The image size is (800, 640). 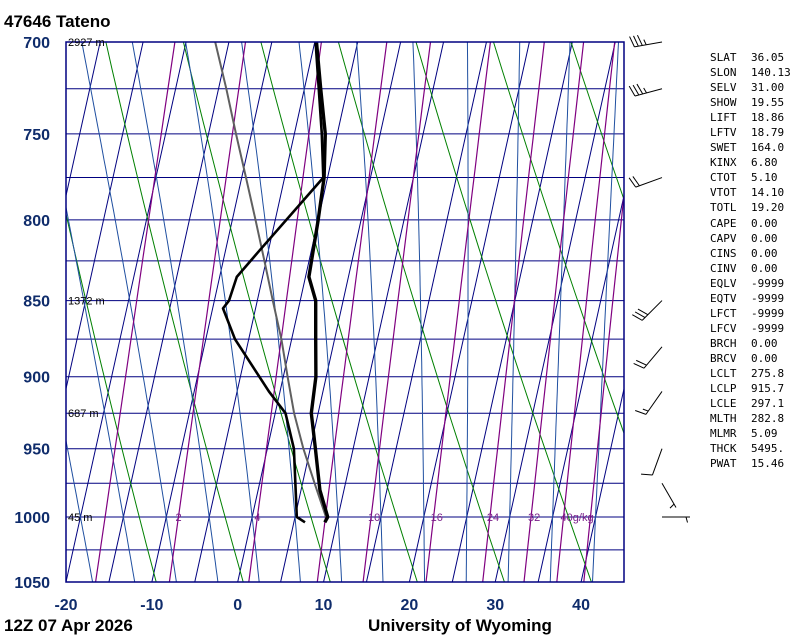 I want to click on index-name: EQTV, so click(x=723, y=298).